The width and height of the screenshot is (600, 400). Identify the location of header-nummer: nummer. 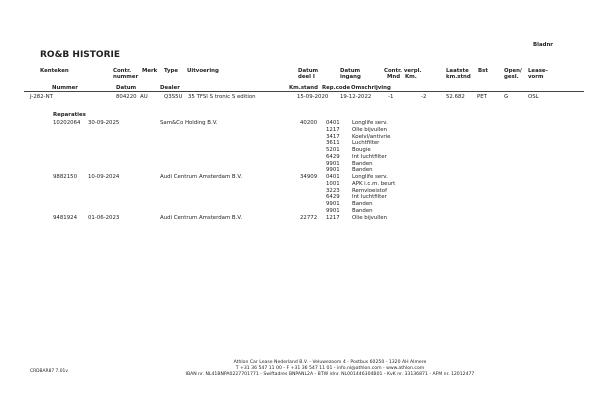
(126, 77).